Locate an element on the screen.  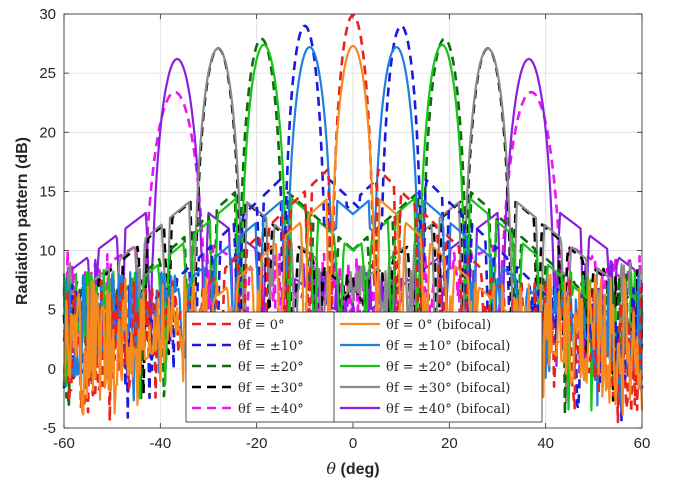
x-tick-labels: -60 -40 -20 0 20 40 60 is located at coordinates (351, 443).